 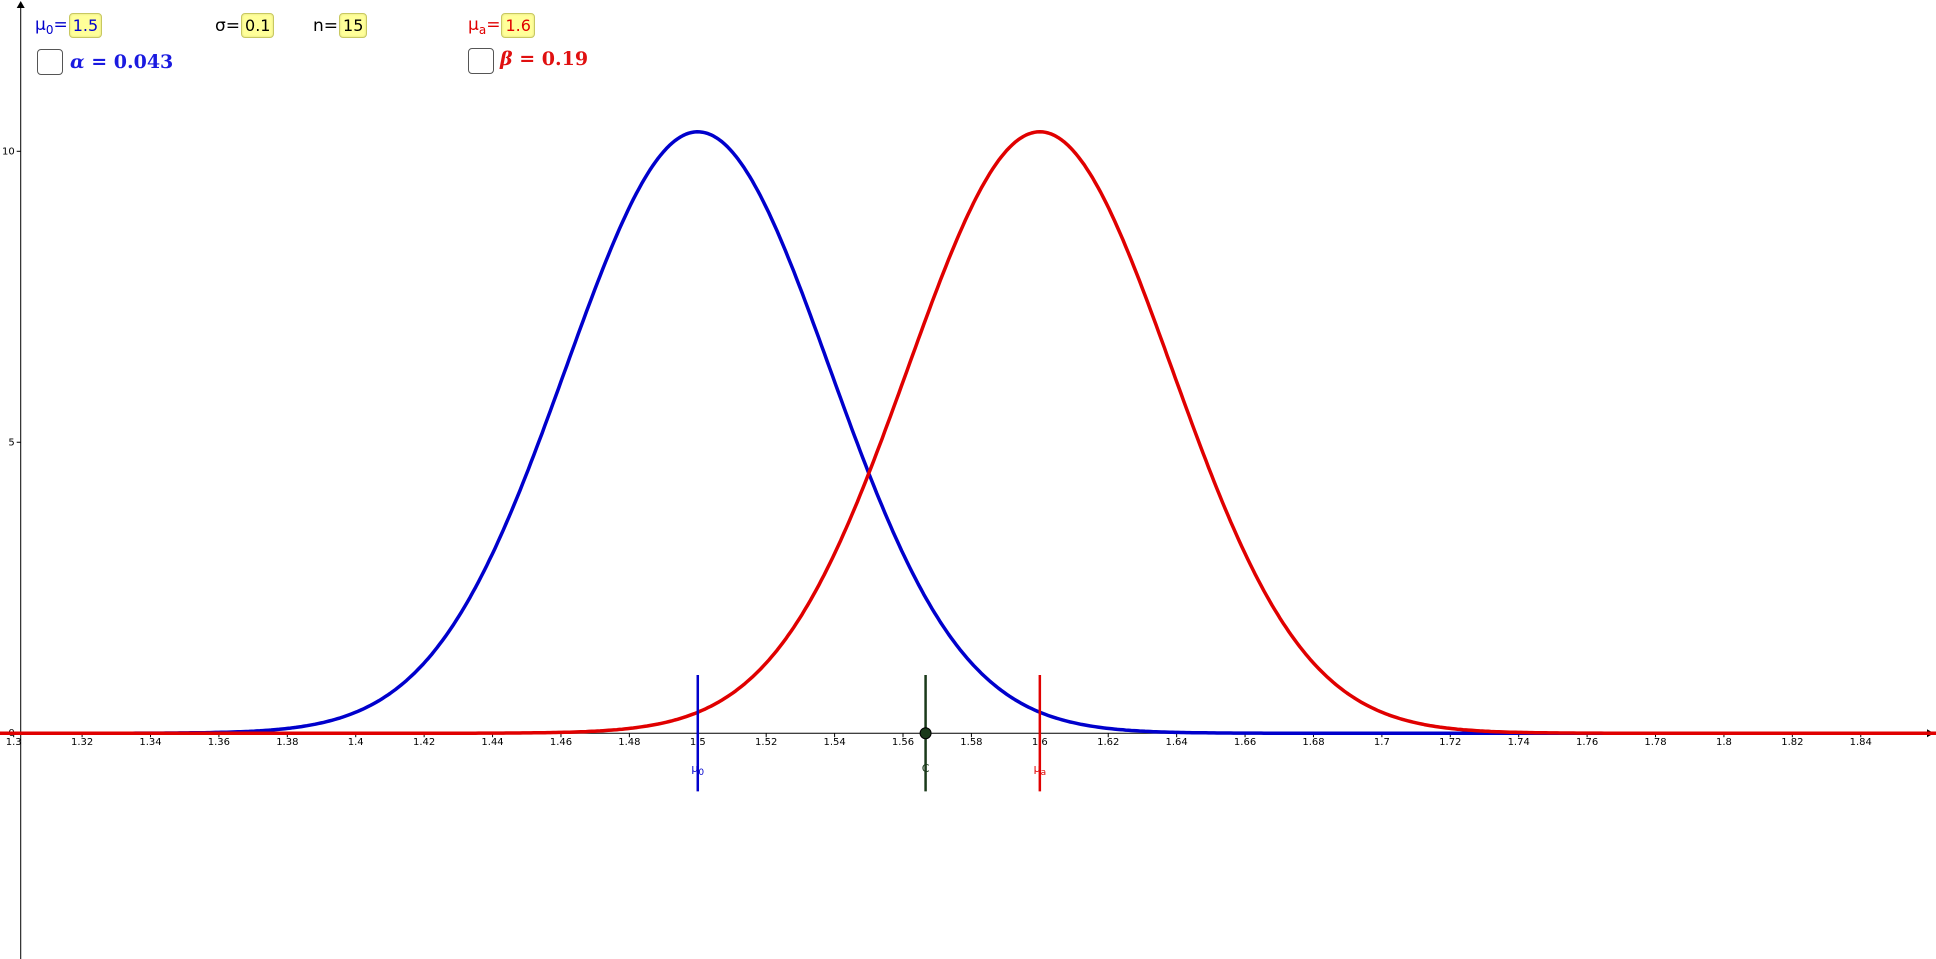 What do you see at coordinates (834, 742) in the screenshot?
I see `x-tick-label: 1.54` at bounding box center [834, 742].